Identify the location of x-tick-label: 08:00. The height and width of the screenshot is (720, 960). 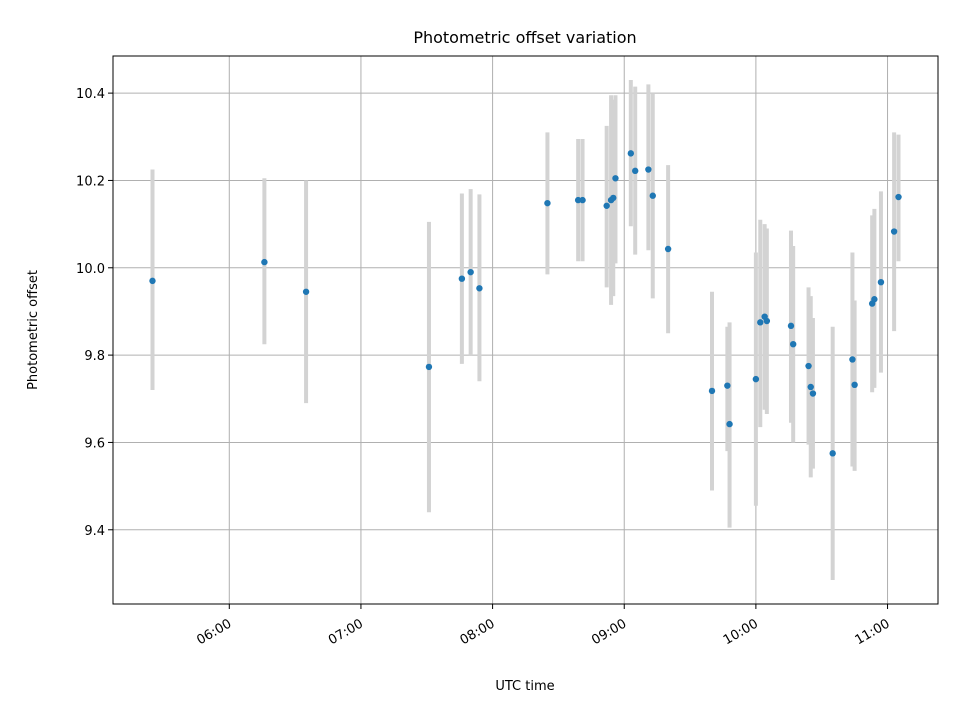
(478, 632).